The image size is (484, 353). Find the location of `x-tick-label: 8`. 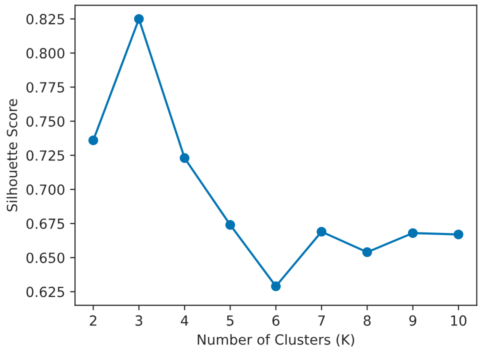

x-tick-label: 8 is located at coordinates (367, 320).